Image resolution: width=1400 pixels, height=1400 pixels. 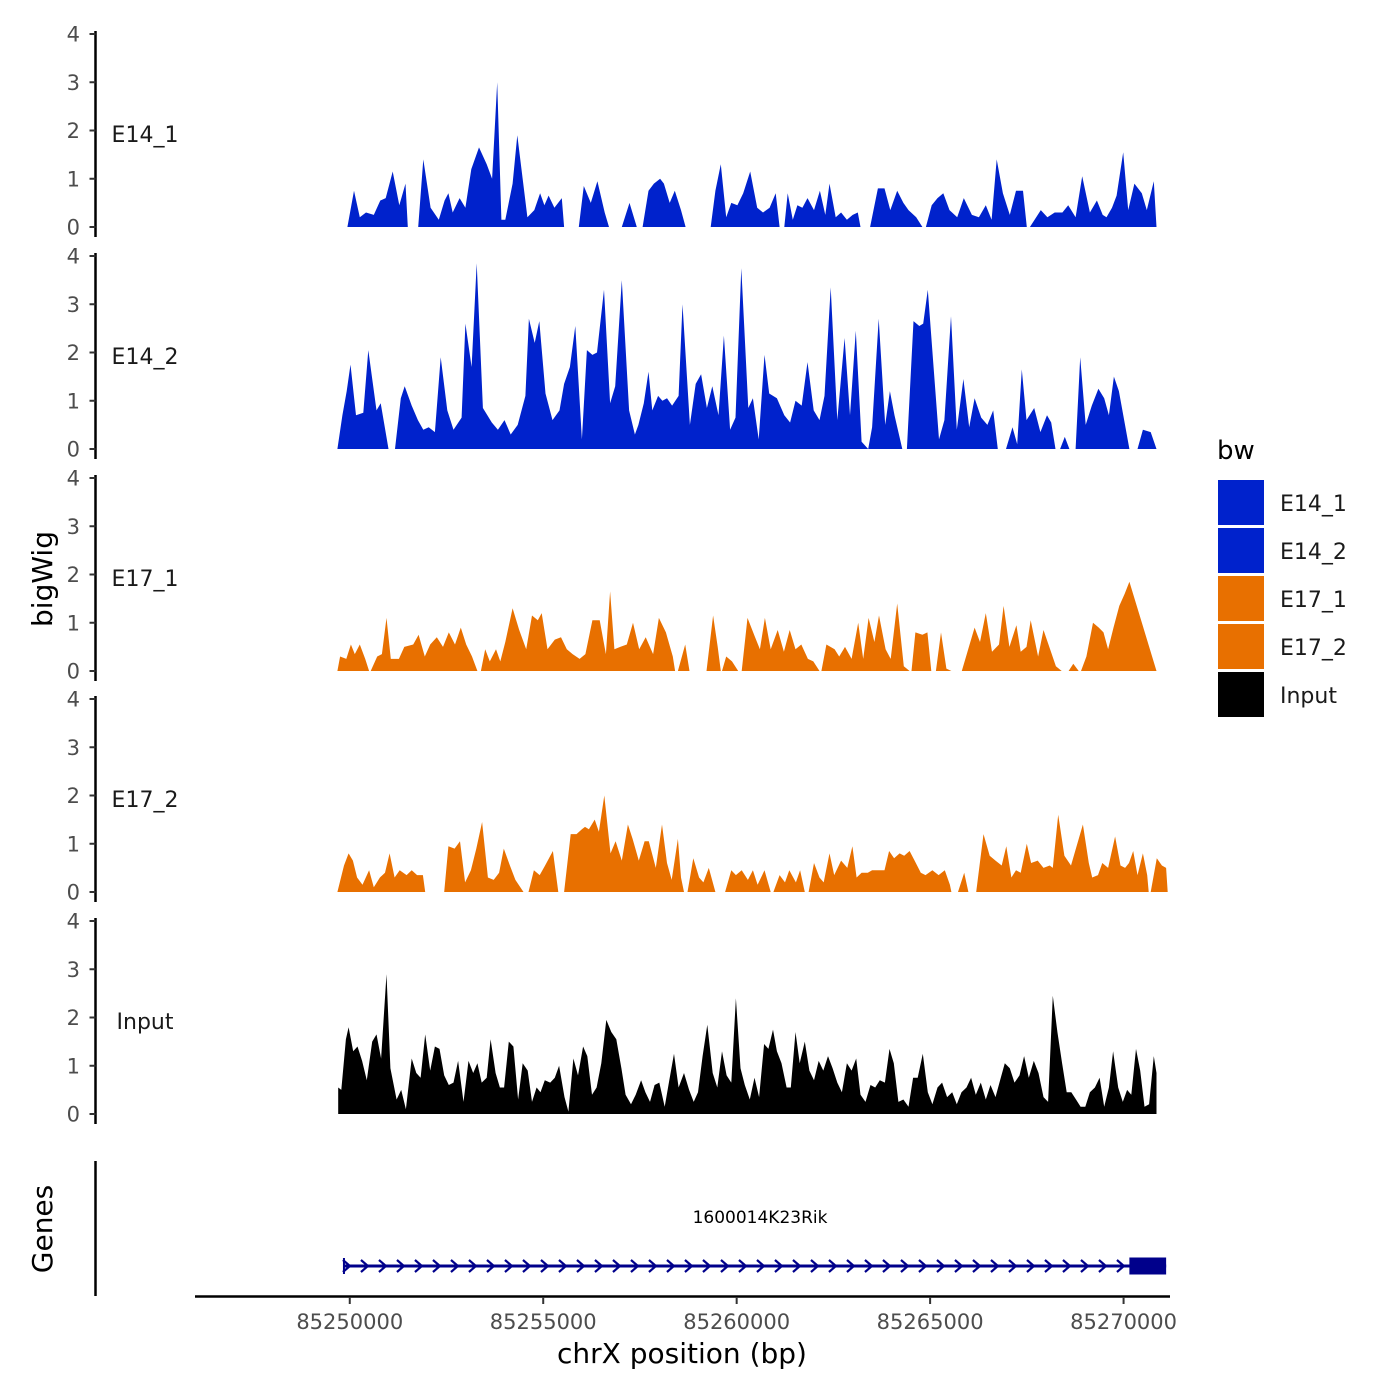 What do you see at coordinates (543, 1322) in the screenshot?
I see `x-tick-label: 85255000` at bounding box center [543, 1322].